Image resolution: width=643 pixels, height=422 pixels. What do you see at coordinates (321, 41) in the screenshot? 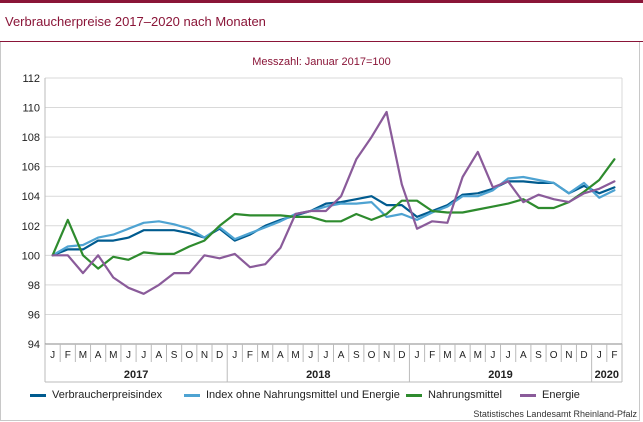
I see `title-divider` at bounding box center [321, 41].